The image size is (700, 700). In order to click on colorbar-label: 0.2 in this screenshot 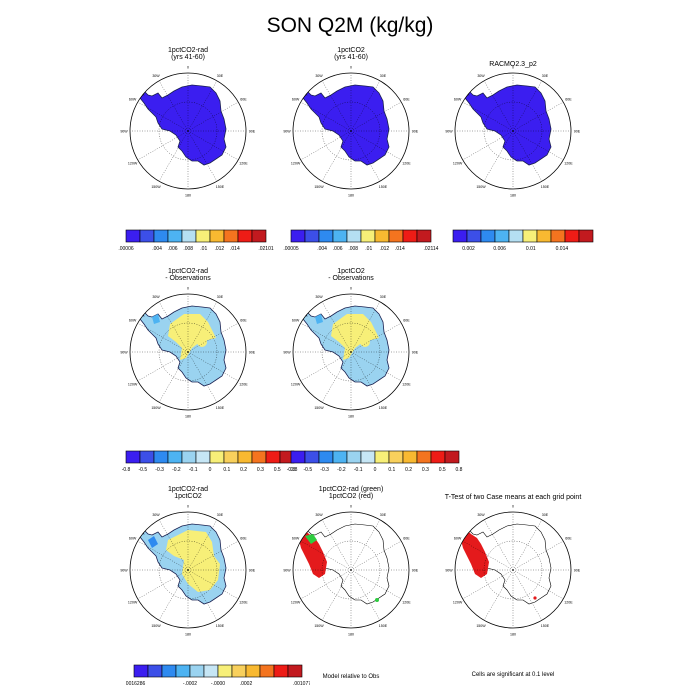, I will do `click(408, 470)`.